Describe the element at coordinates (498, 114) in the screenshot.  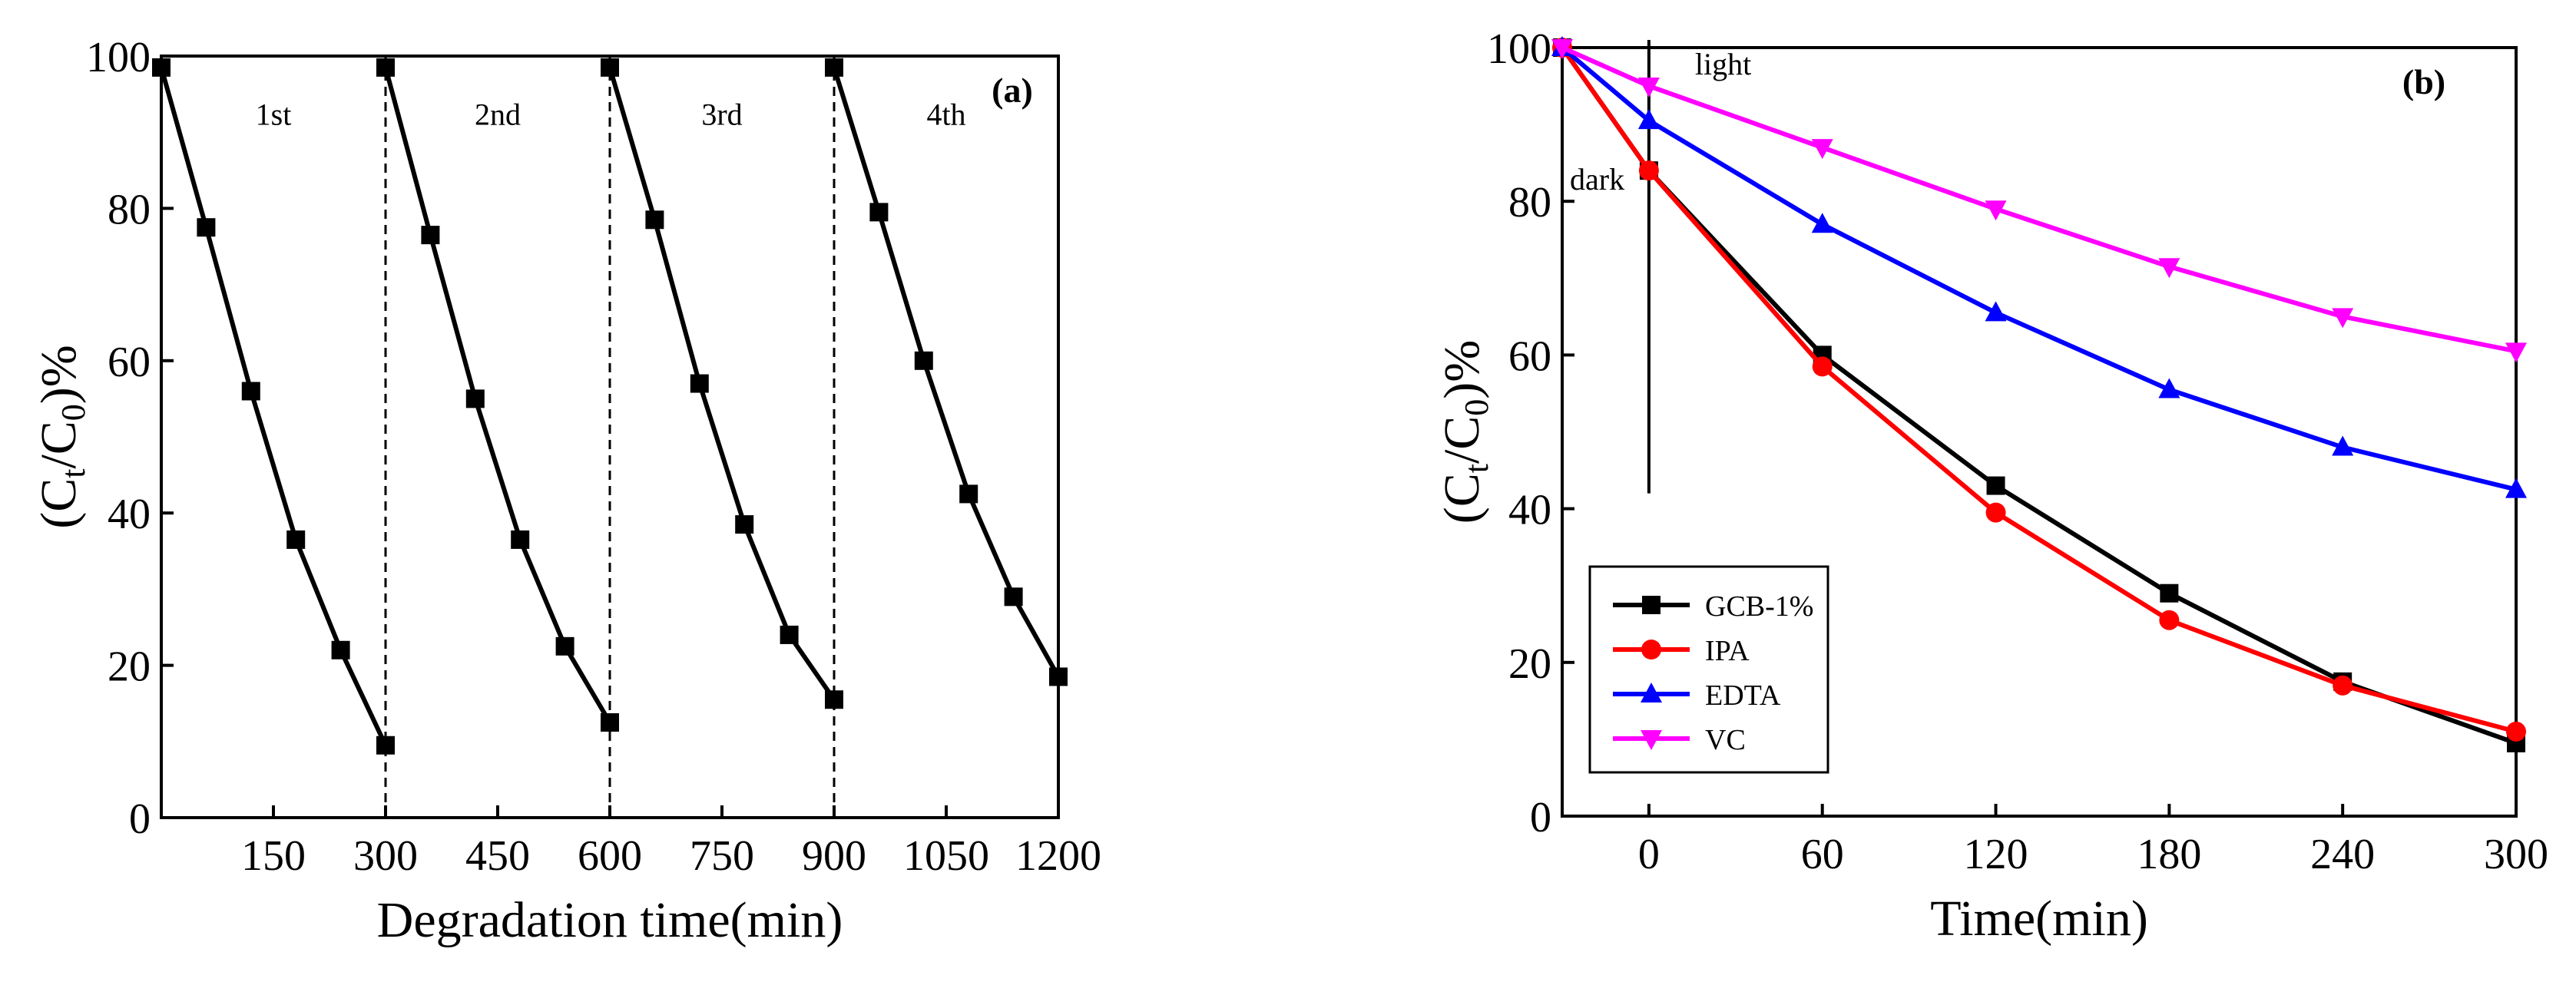
I see `cycle-label: 2nd` at that location.